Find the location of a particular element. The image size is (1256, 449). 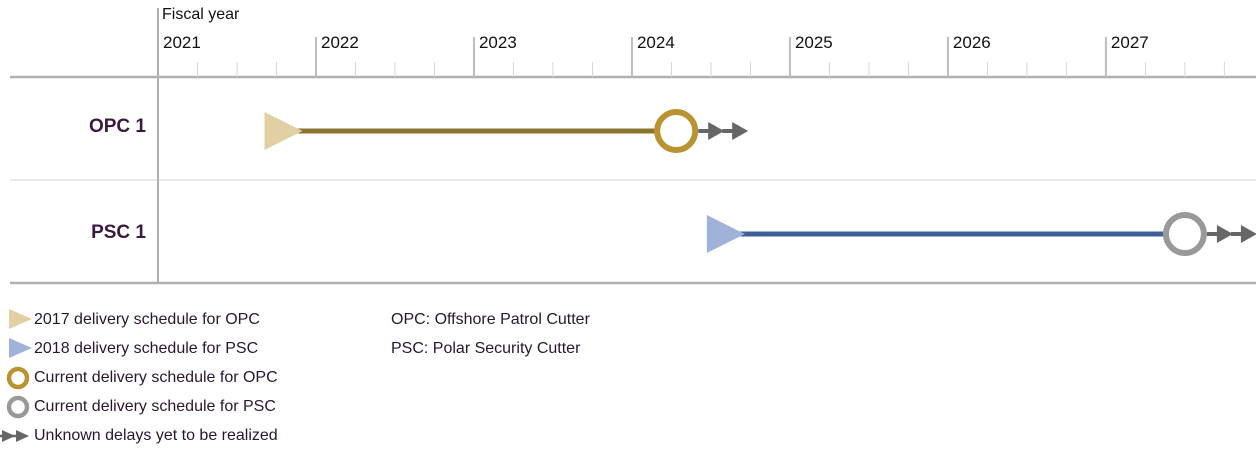

row-label-opc1: OPC 1 is located at coordinates (117, 126).